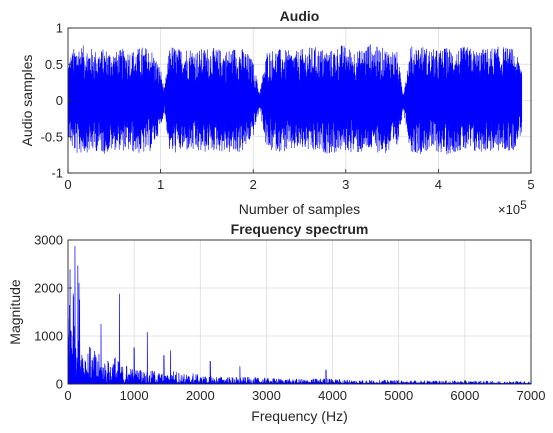  What do you see at coordinates (531, 395) in the screenshot?
I see `x-tick-label: 7000` at bounding box center [531, 395].